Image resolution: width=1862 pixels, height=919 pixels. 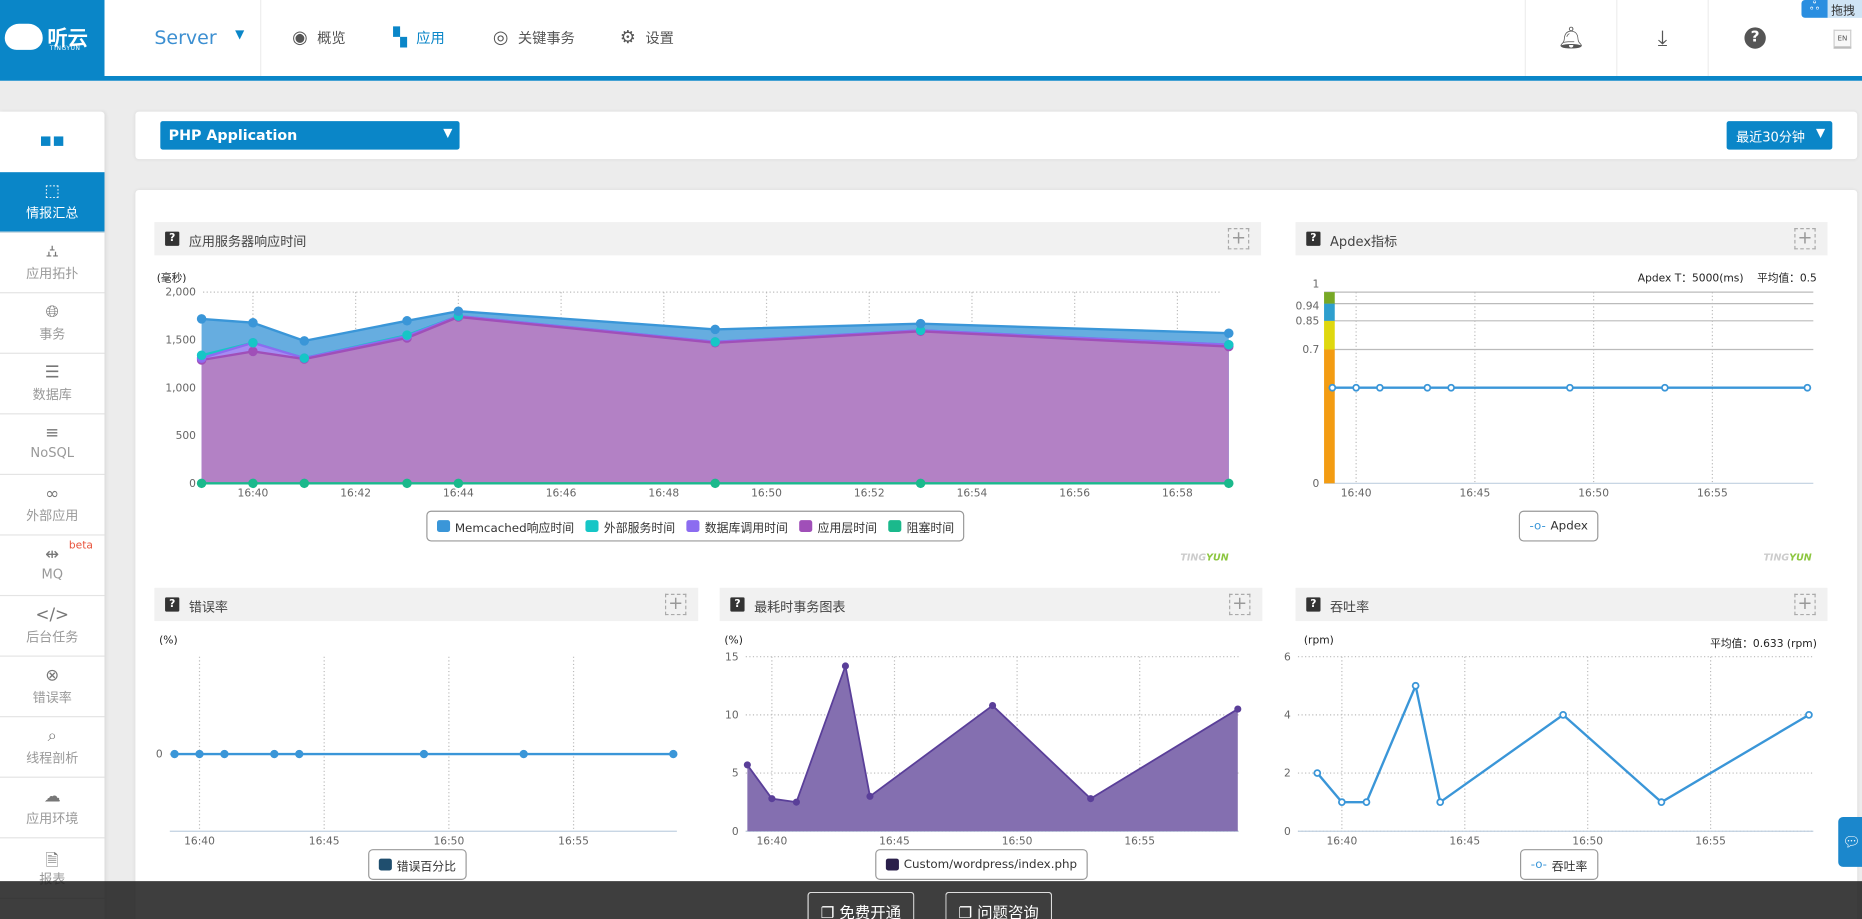 I want to click on apdex-panel-header: ? Apdex指标 +, so click(x=1561, y=239).